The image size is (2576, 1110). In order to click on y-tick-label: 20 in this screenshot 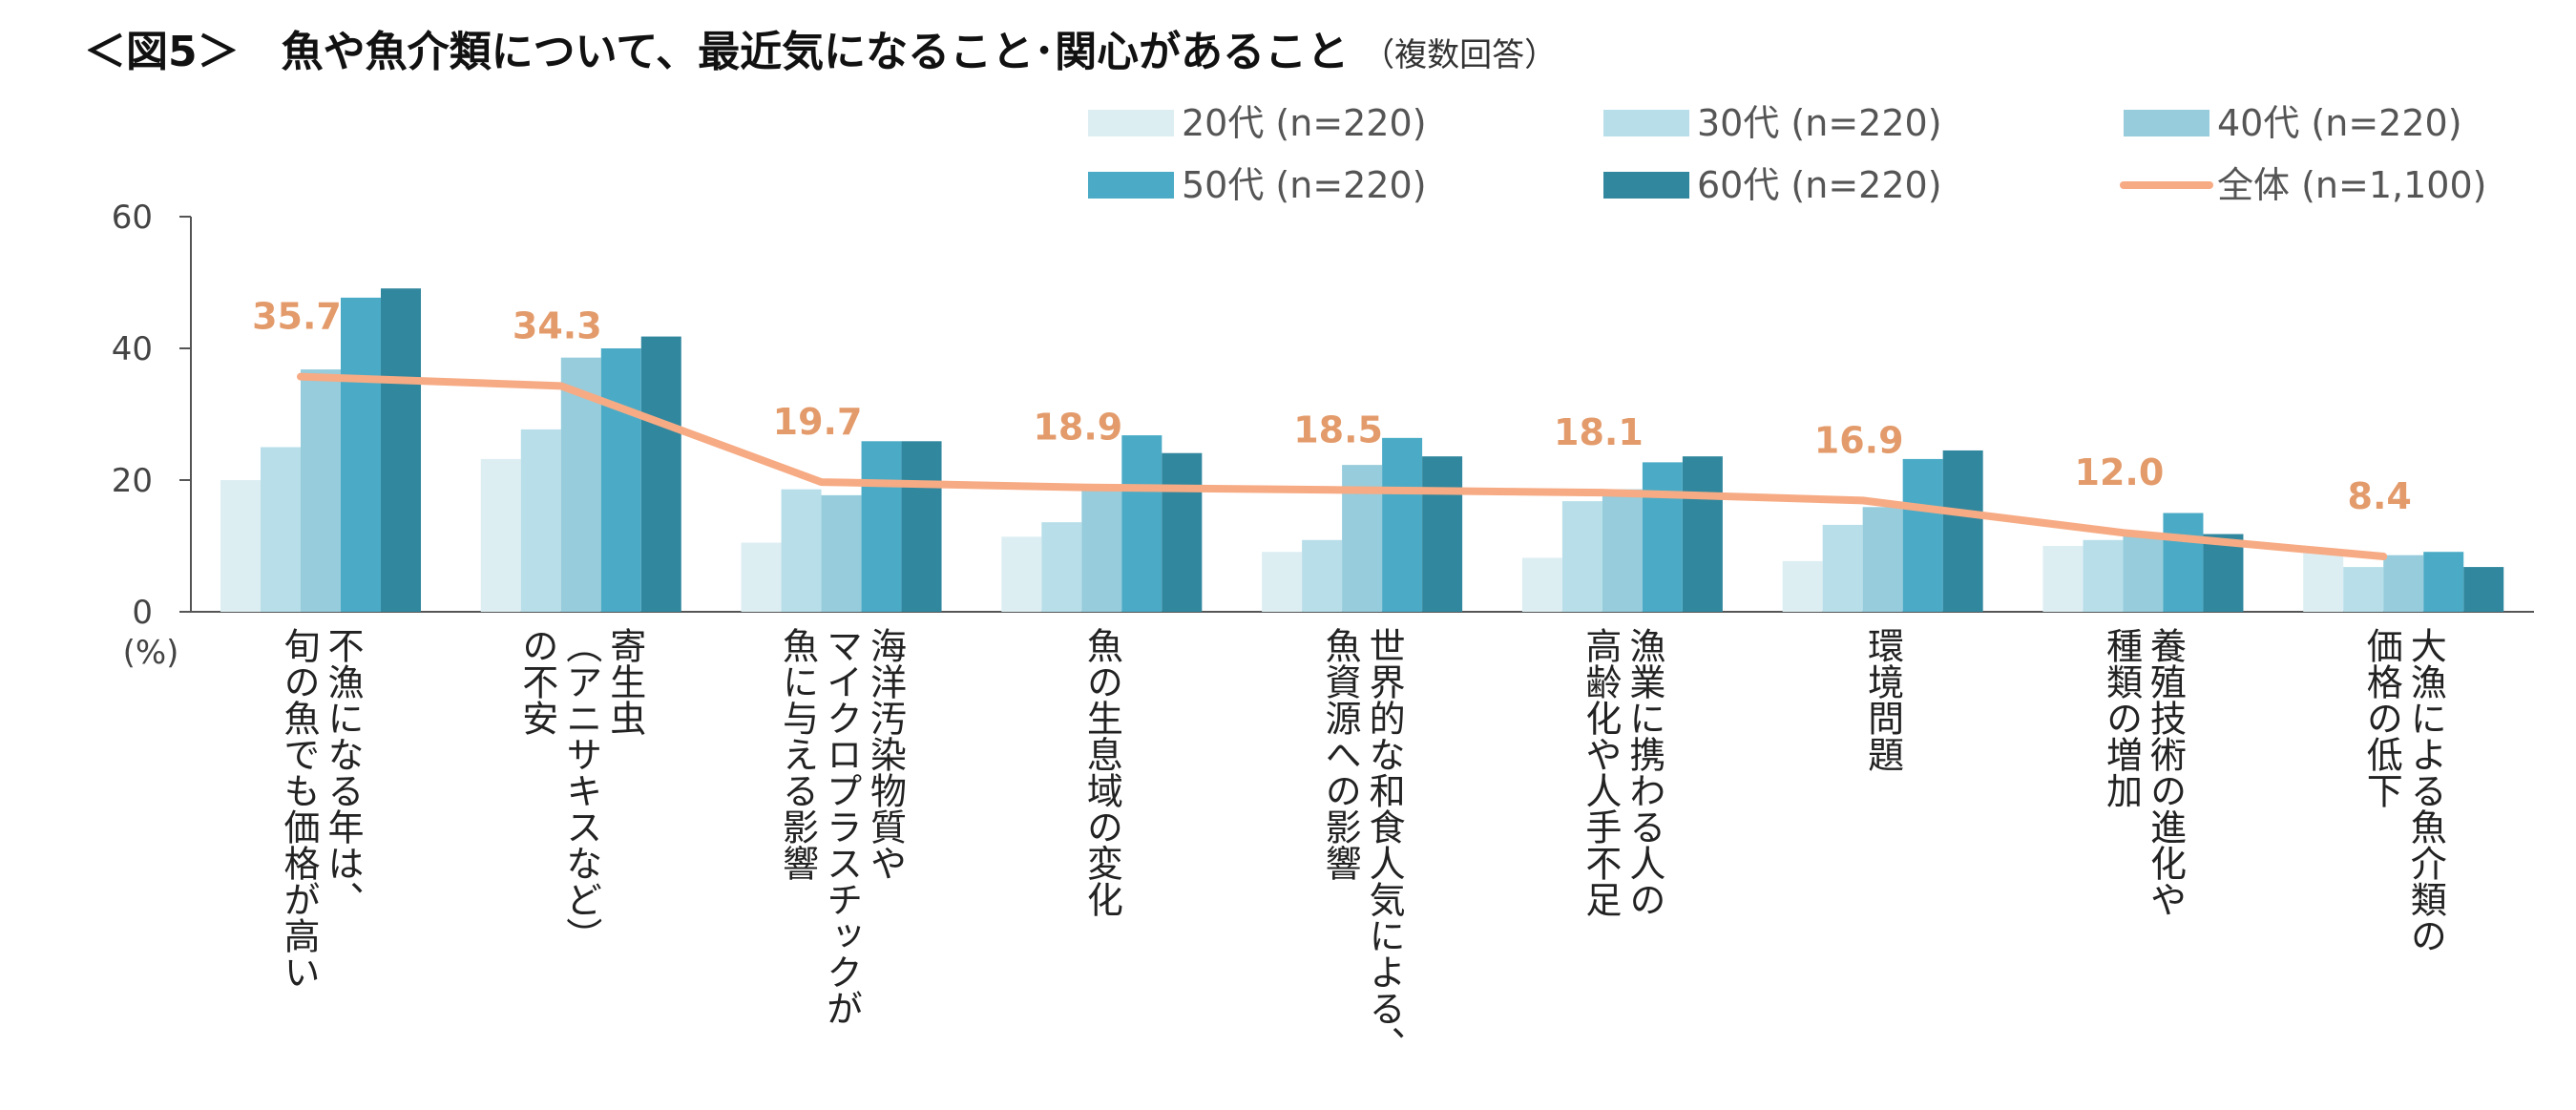, I will do `click(132, 481)`.